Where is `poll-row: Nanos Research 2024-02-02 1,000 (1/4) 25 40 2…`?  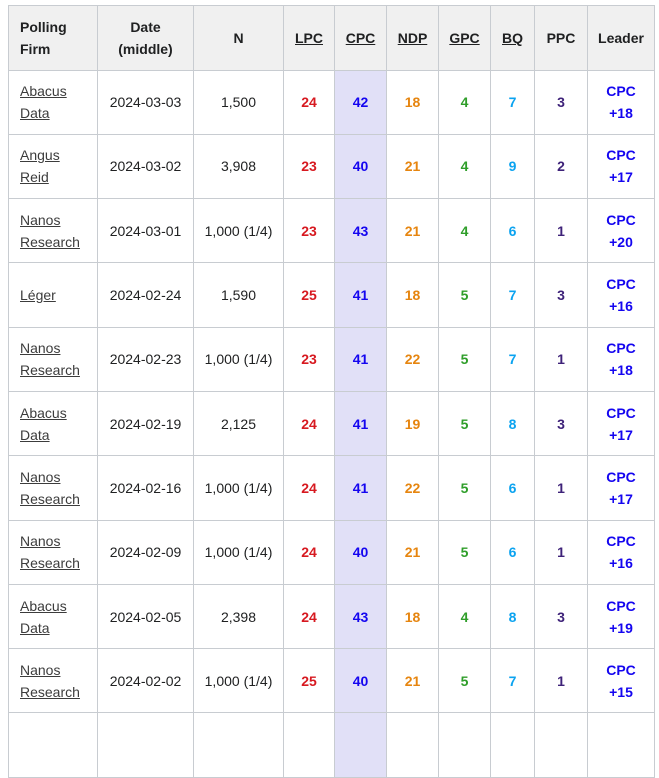 poll-row: Nanos Research 2024-02-02 1,000 (1/4) 25 40 2… is located at coordinates (331, 681).